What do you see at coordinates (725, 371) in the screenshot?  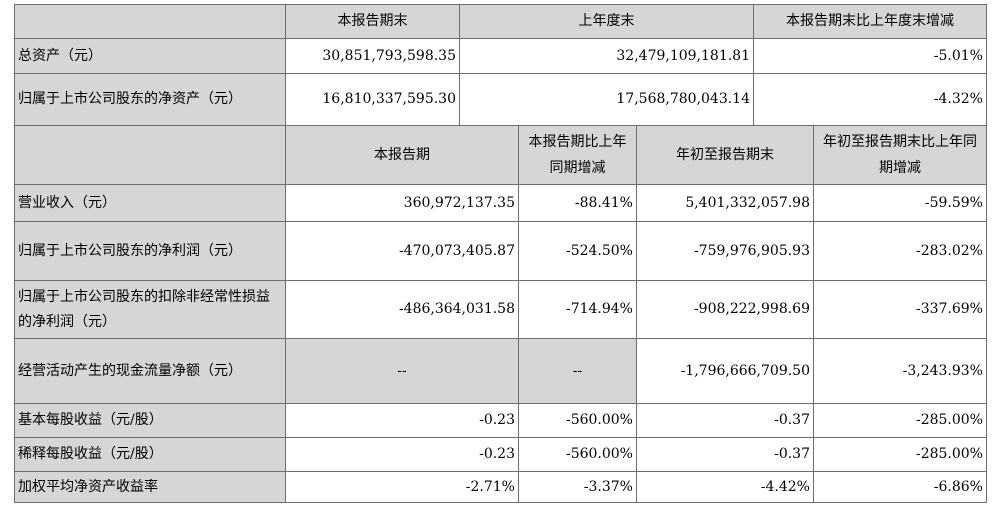 I see `cell-value: -1,796,666,709.50` at bounding box center [725, 371].